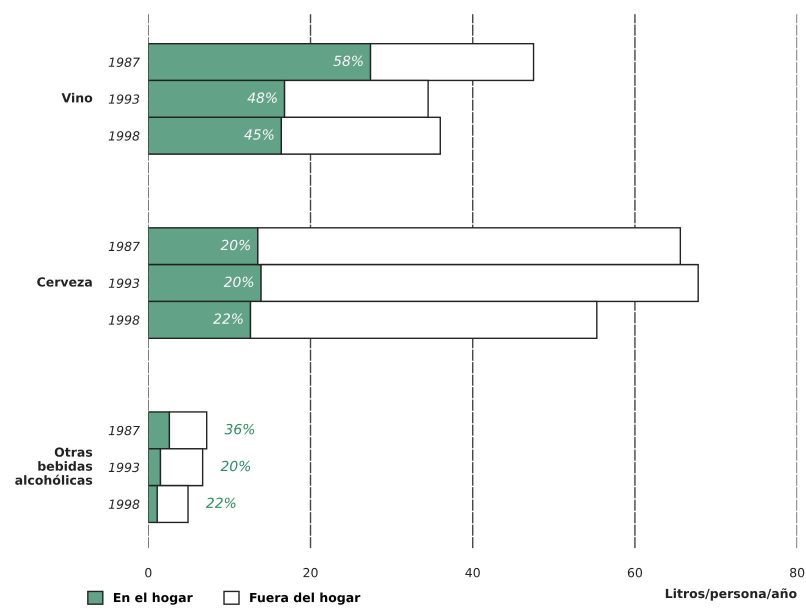  What do you see at coordinates (148, 573) in the screenshot?
I see `x-tick-label: 0` at bounding box center [148, 573].